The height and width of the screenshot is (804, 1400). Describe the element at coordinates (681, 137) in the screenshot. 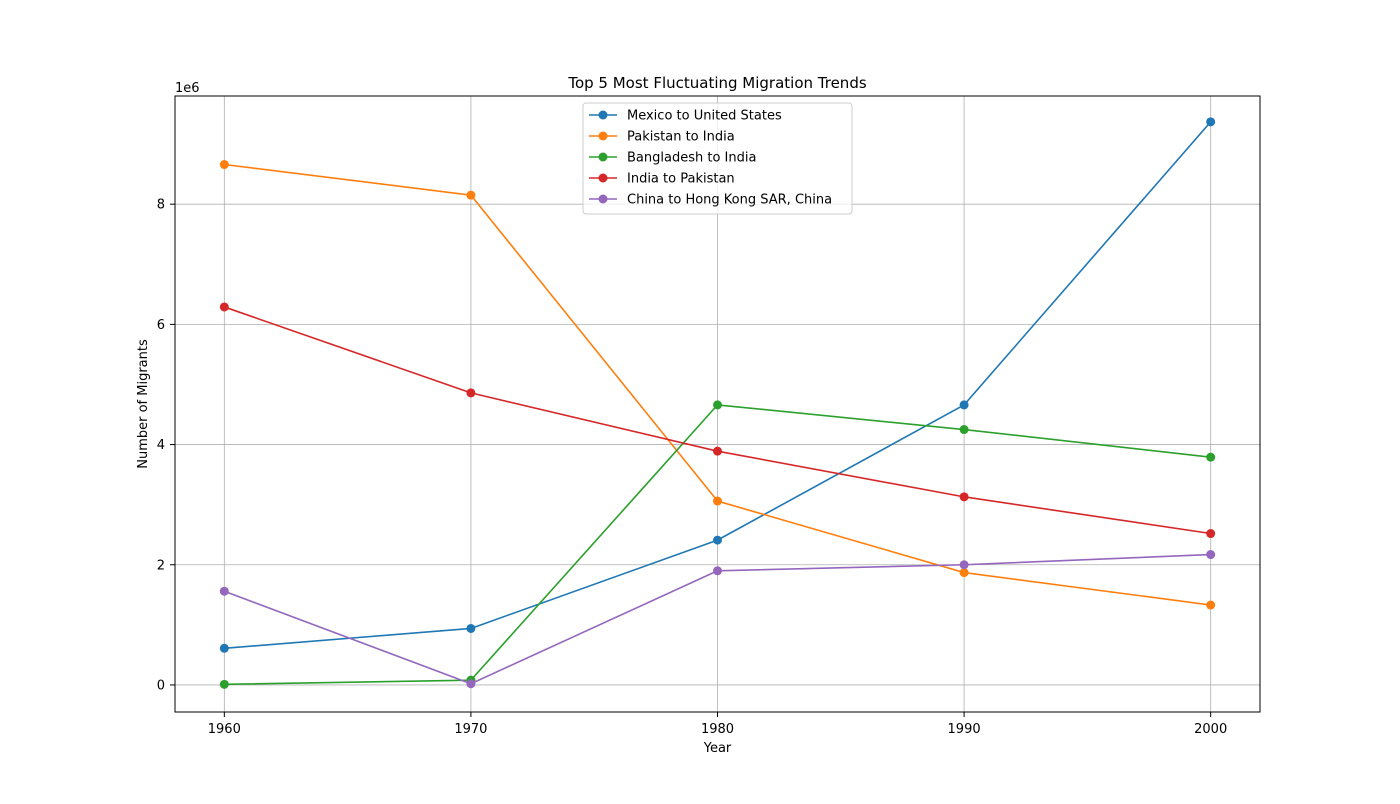

I see `legend-label: Pakistan to India` at that location.